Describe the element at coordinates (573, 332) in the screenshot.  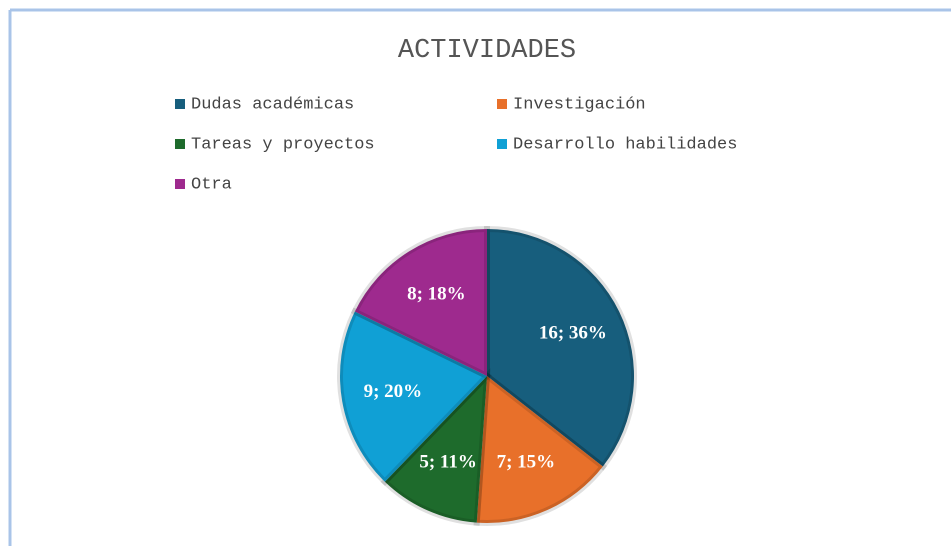
I see `data-label: 16; 36%` at that location.